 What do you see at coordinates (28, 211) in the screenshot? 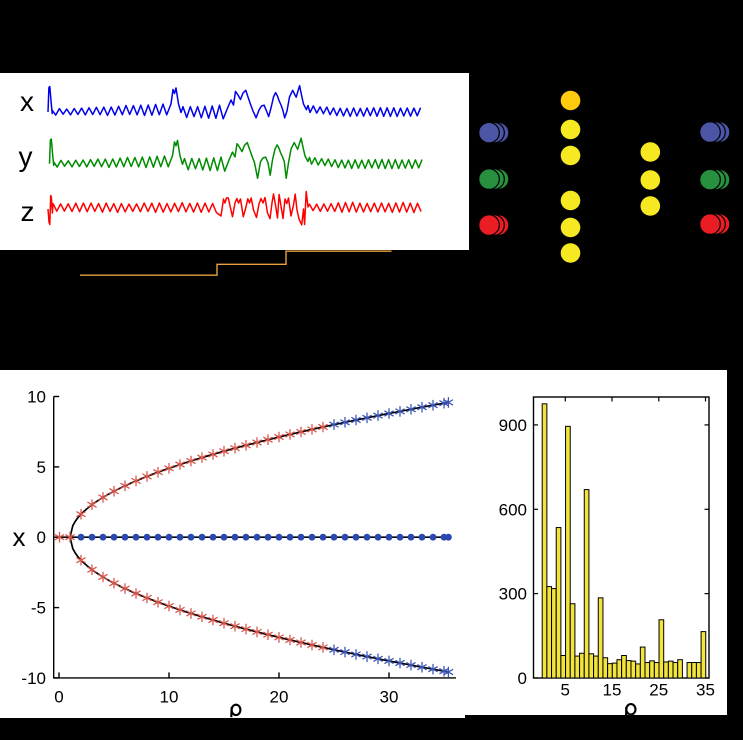
I see `svg-text: z` at bounding box center [28, 211].